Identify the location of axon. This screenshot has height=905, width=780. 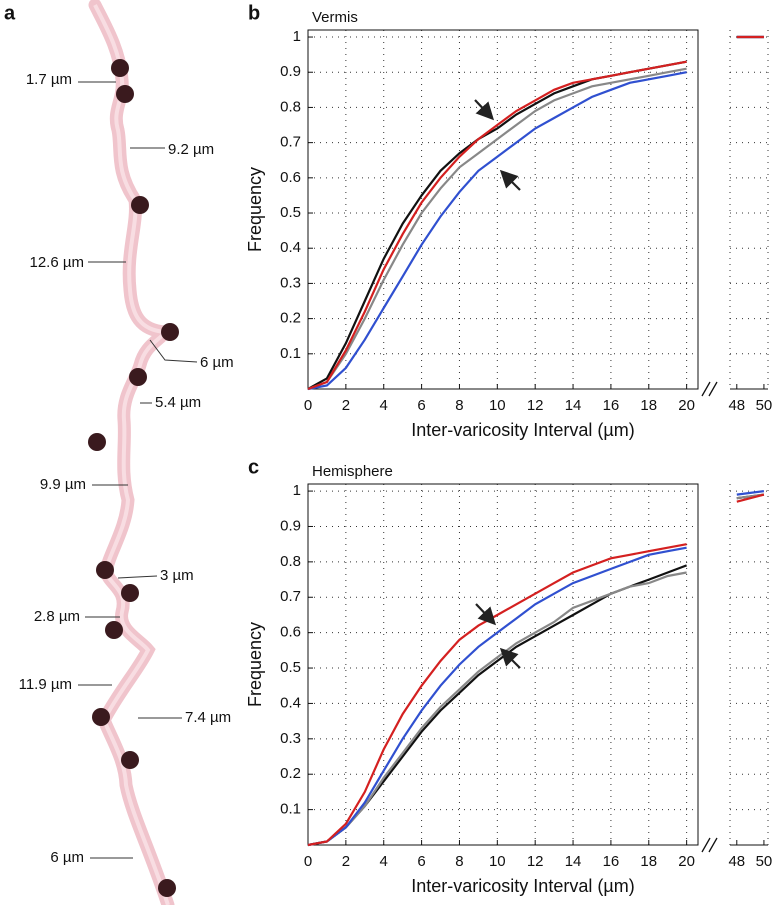
(133, 452).